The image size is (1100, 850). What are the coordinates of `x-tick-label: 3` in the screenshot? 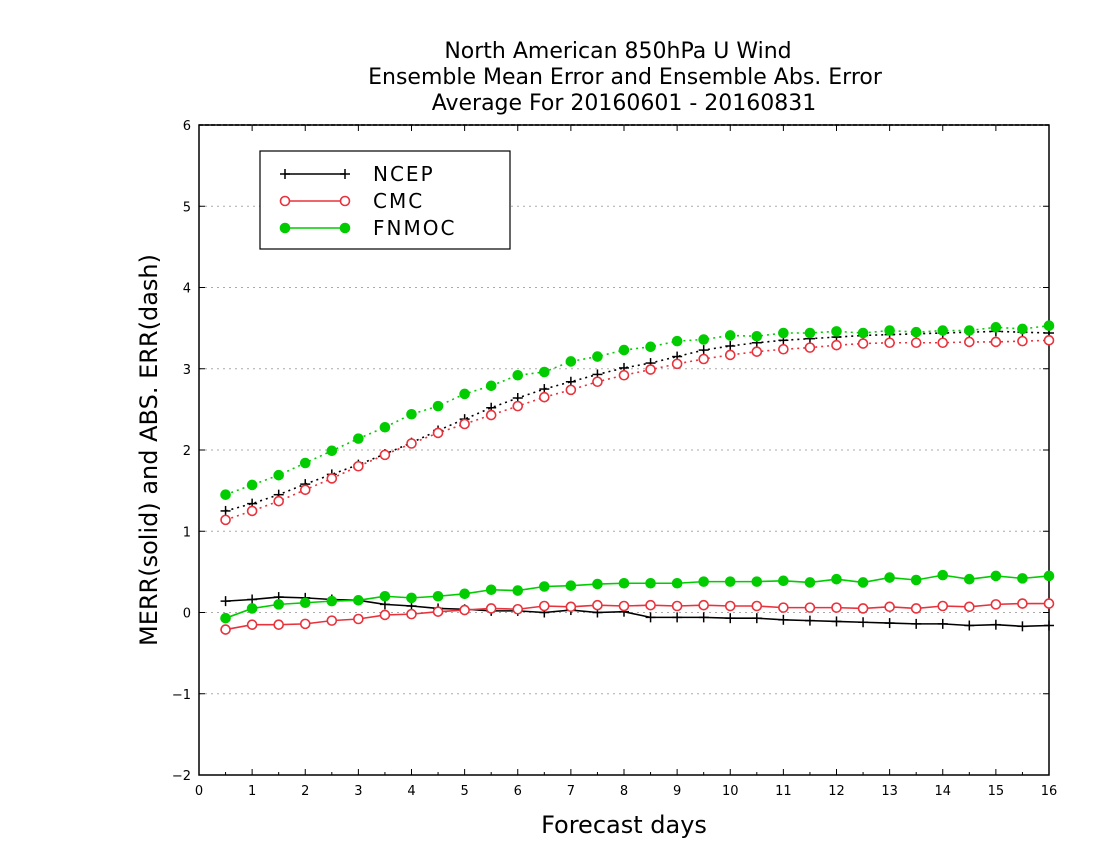 It's located at (358, 791).